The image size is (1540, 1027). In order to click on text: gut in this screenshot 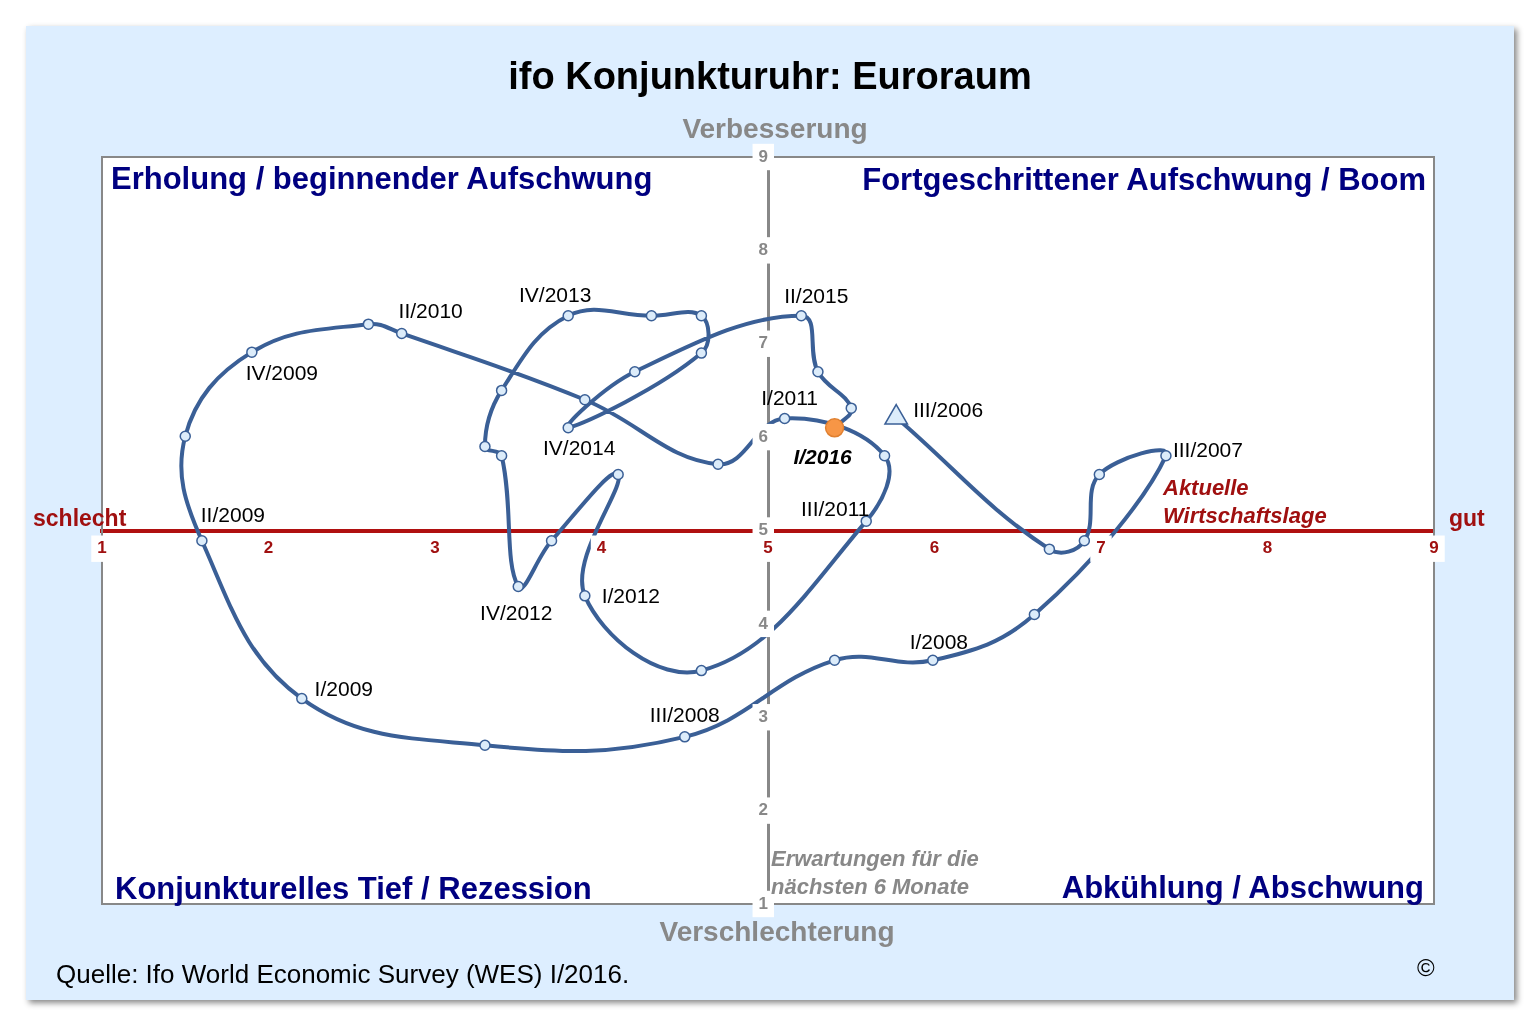, I will do `click(1467, 518)`.